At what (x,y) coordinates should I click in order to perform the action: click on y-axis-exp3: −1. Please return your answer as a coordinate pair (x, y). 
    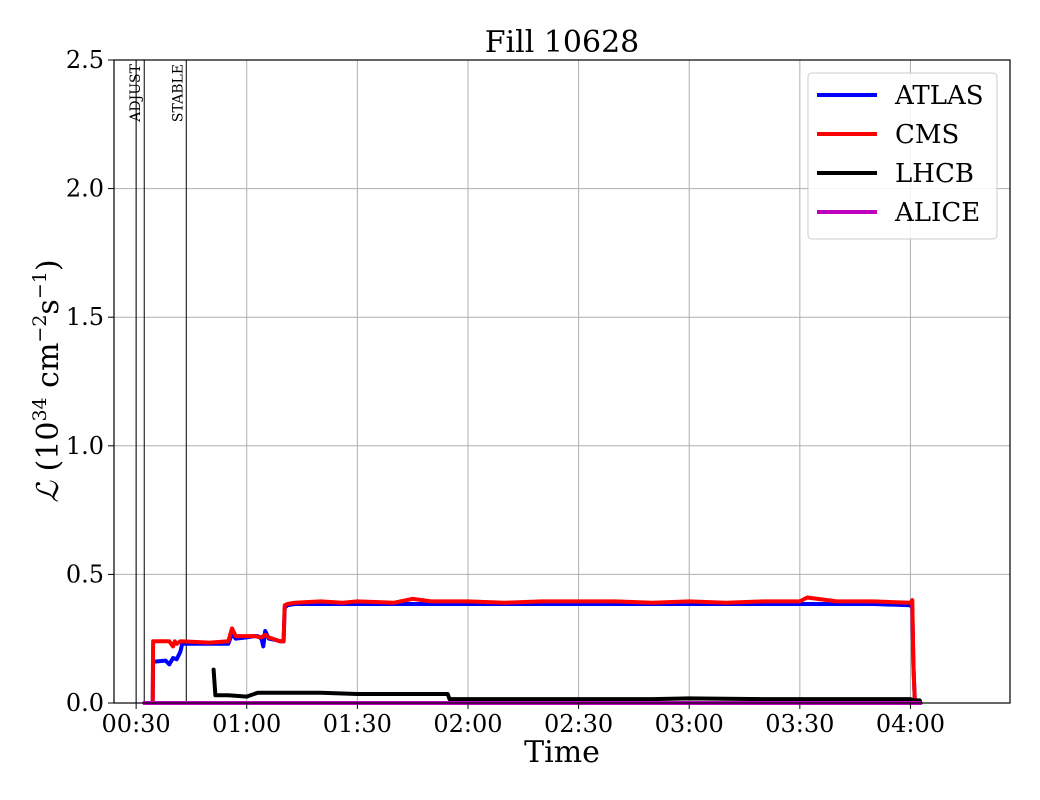
    Looking at the image, I should click on (40, 285).